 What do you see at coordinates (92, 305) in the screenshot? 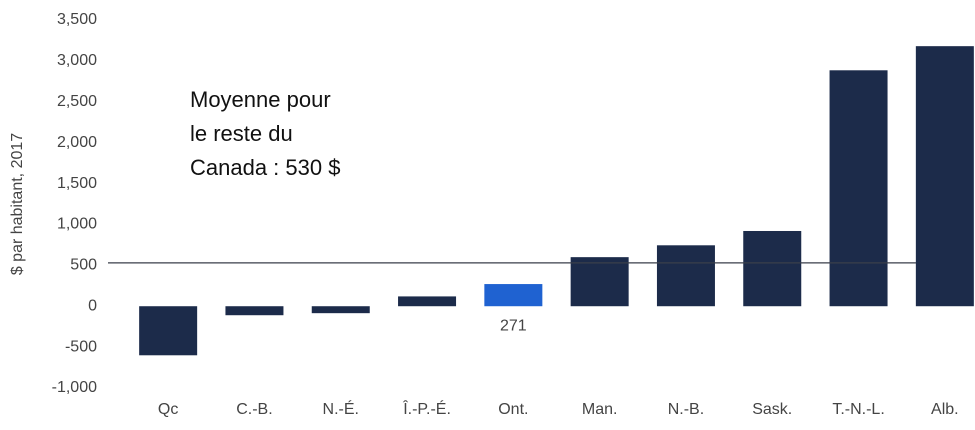
I see `y-tick-label: 0` at bounding box center [92, 305].